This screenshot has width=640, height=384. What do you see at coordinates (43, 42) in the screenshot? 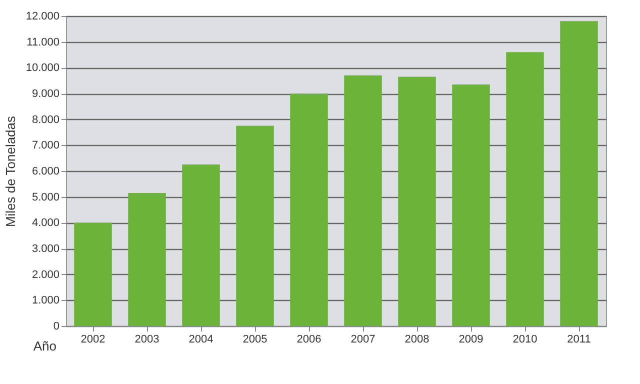
I see `y-tick-label: 11.000` at bounding box center [43, 42].